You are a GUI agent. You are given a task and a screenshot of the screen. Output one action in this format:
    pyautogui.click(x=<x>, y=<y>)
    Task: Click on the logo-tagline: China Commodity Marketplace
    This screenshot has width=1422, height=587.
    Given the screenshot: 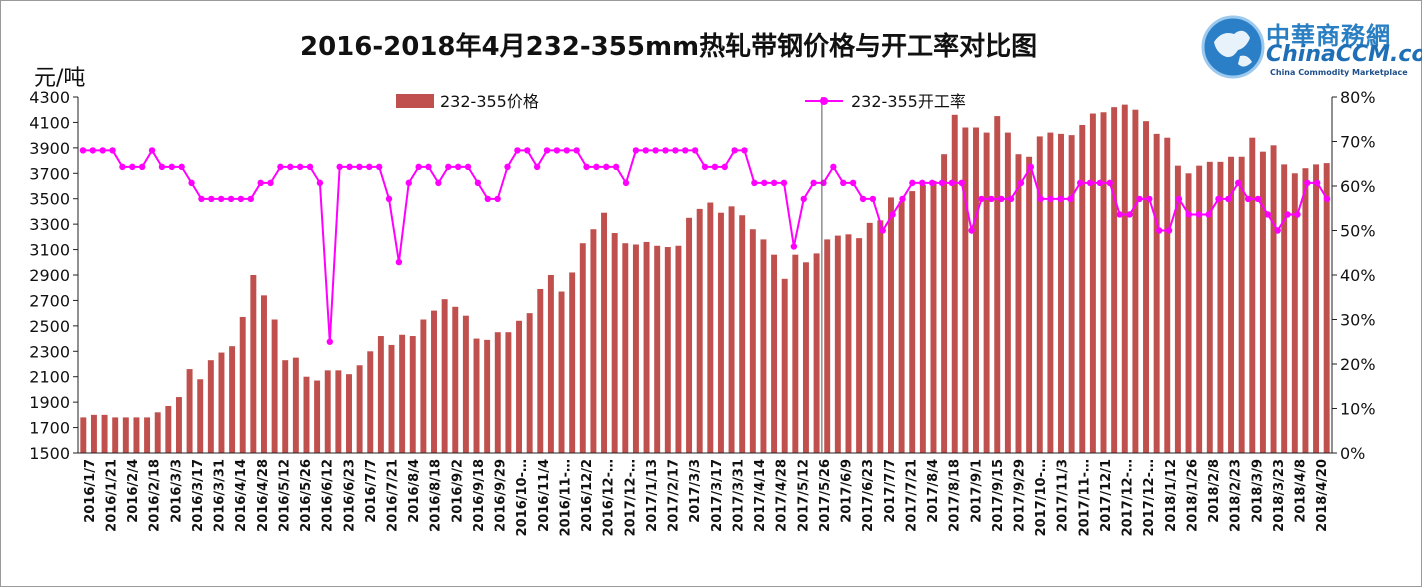 What is the action you would take?
    pyautogui.click(x=1339, y=72)
    